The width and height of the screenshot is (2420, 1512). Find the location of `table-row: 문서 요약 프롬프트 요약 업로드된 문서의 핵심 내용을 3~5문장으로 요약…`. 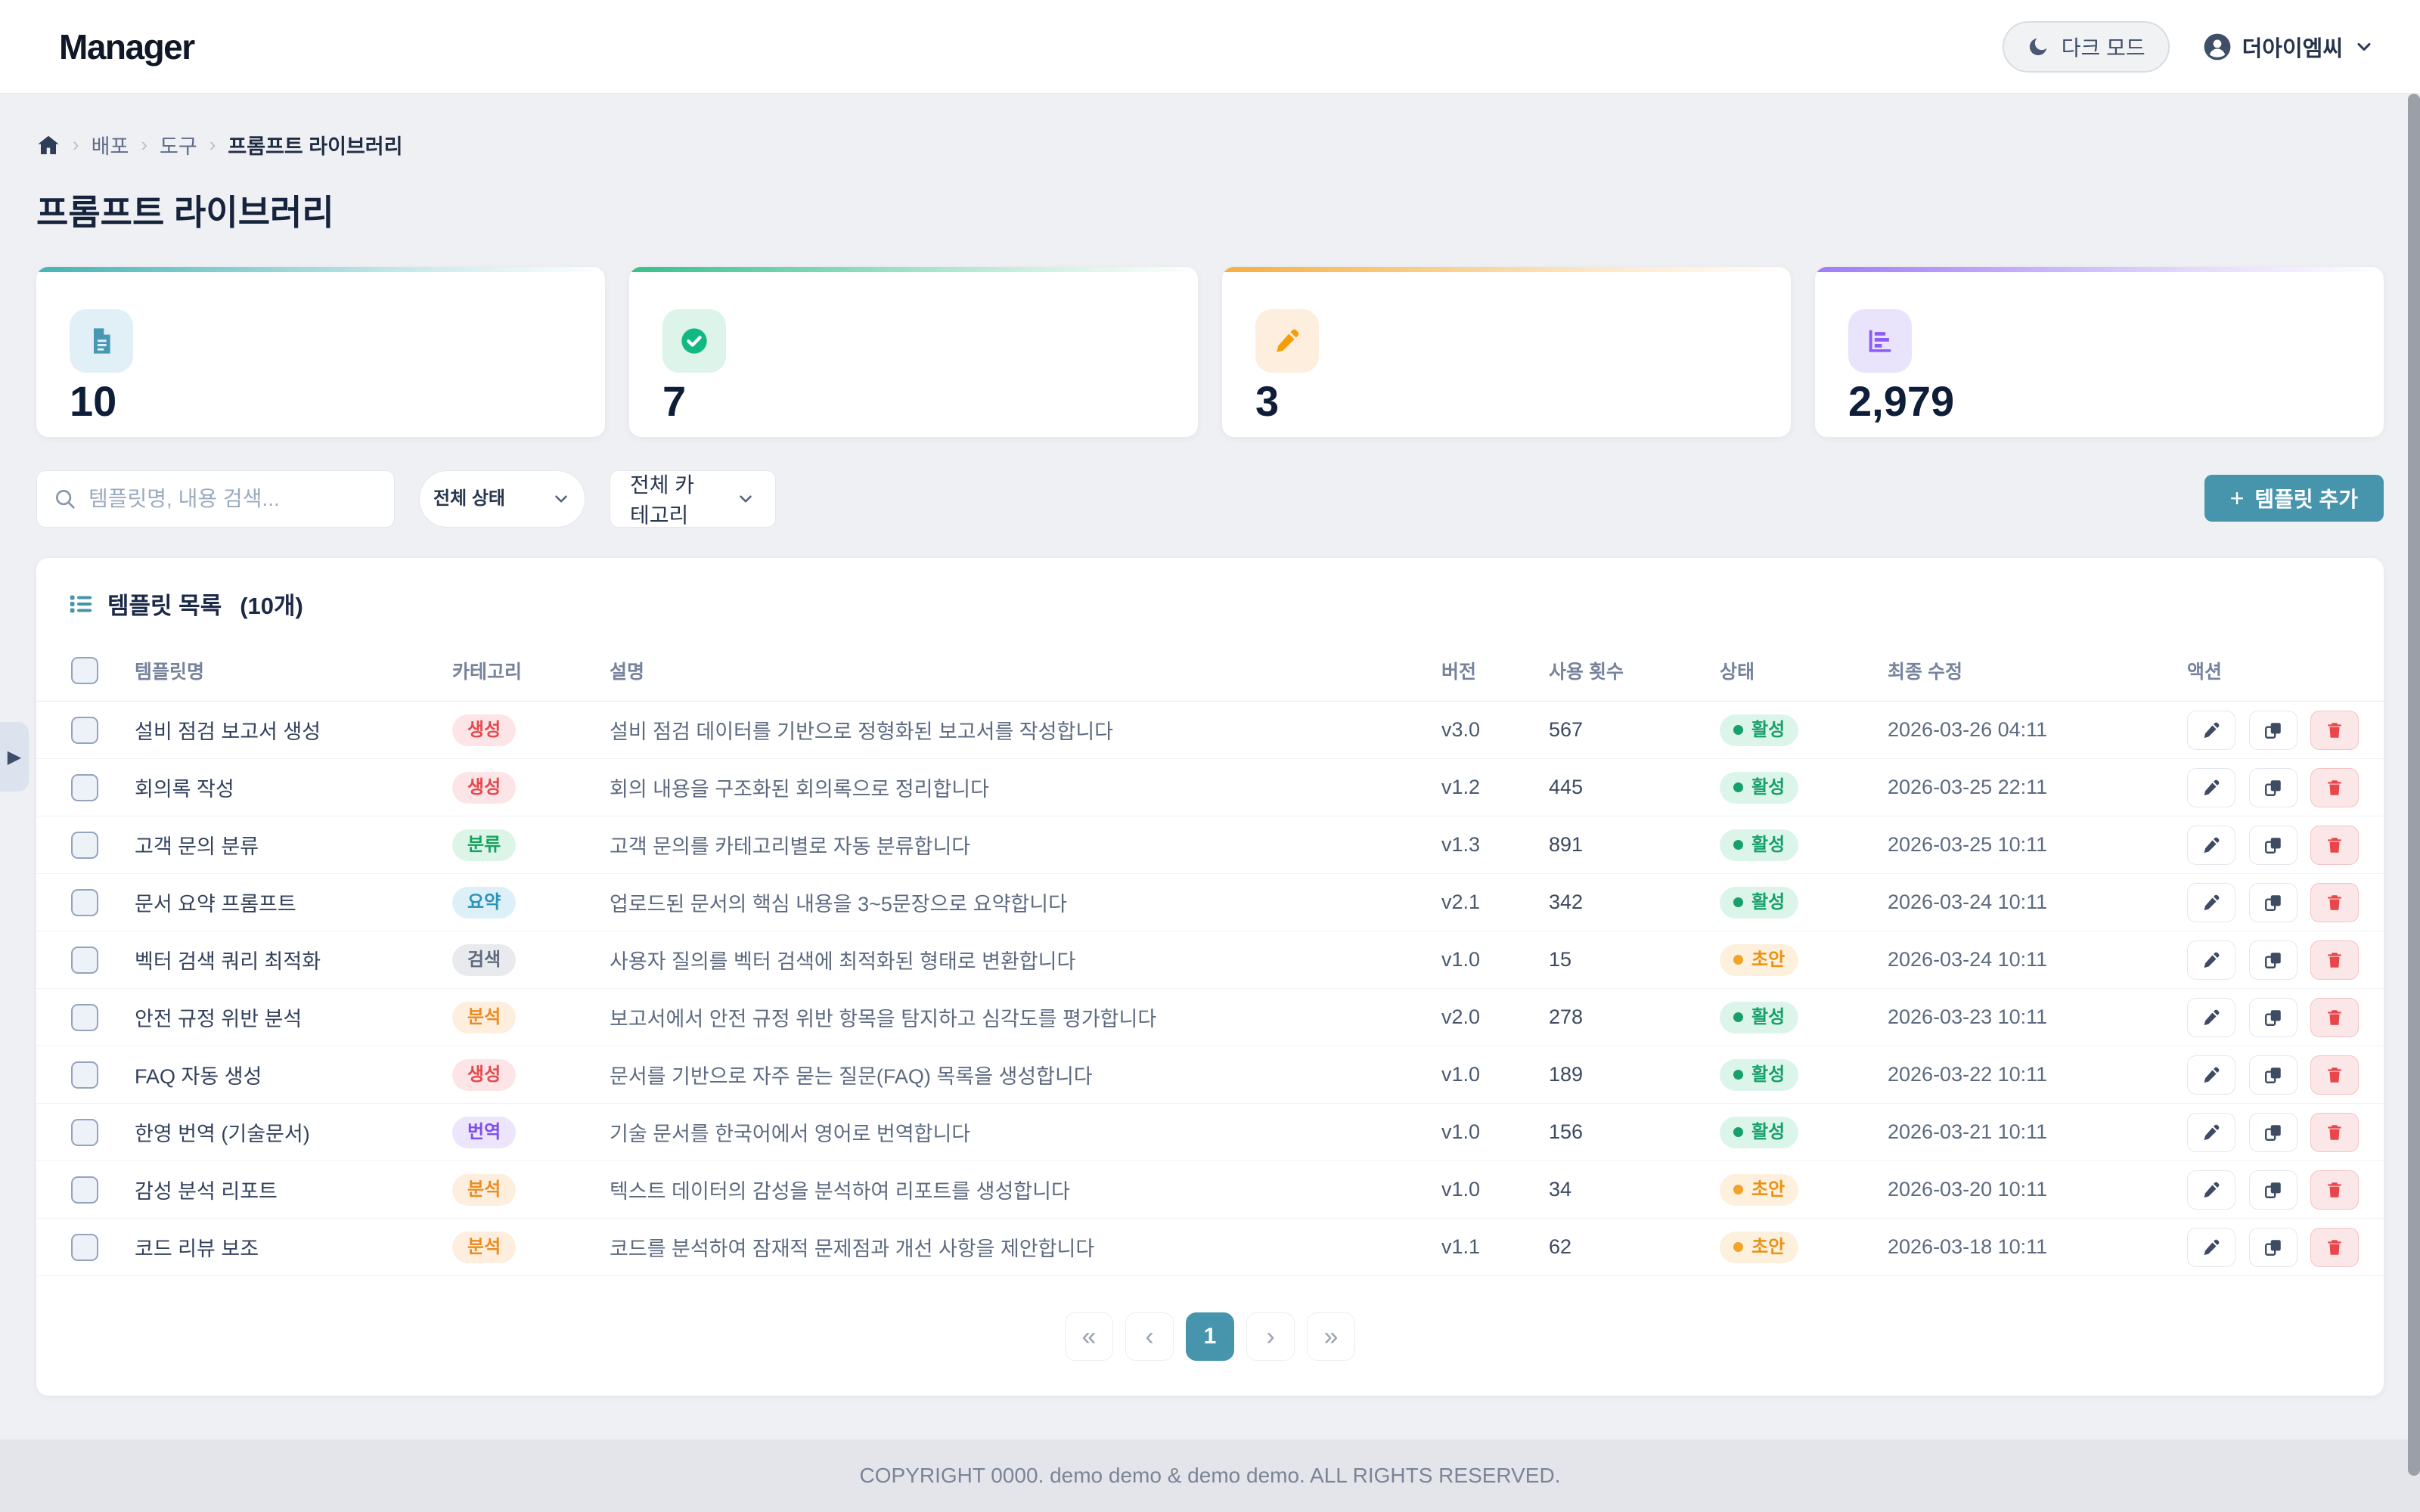

table-row: 문서 요약 프롬프트 요약 업로드된 문서의 핵심 내용을 3~5문장으로 요약… is located at coordinates (1210, 902).